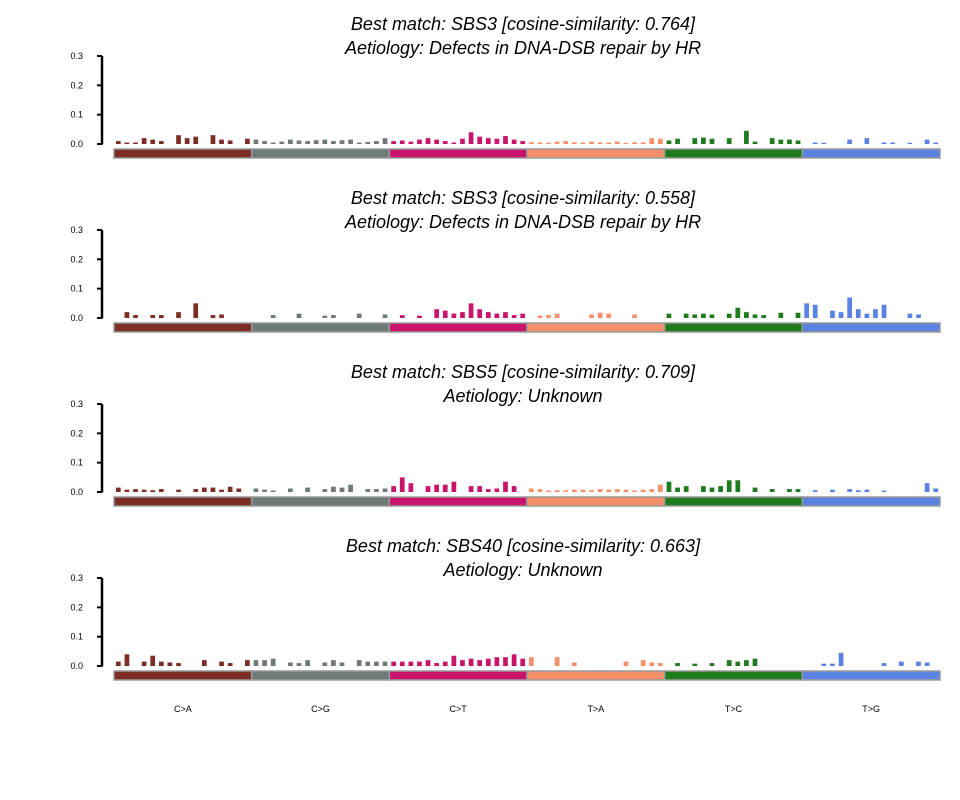 Image resolution: width=960 pixels, height=800 pixels. What do you see at coordinates (76, 637) in the screenshot?
I see `y-tick-label: 0.1` at bounding box center [76, 637].